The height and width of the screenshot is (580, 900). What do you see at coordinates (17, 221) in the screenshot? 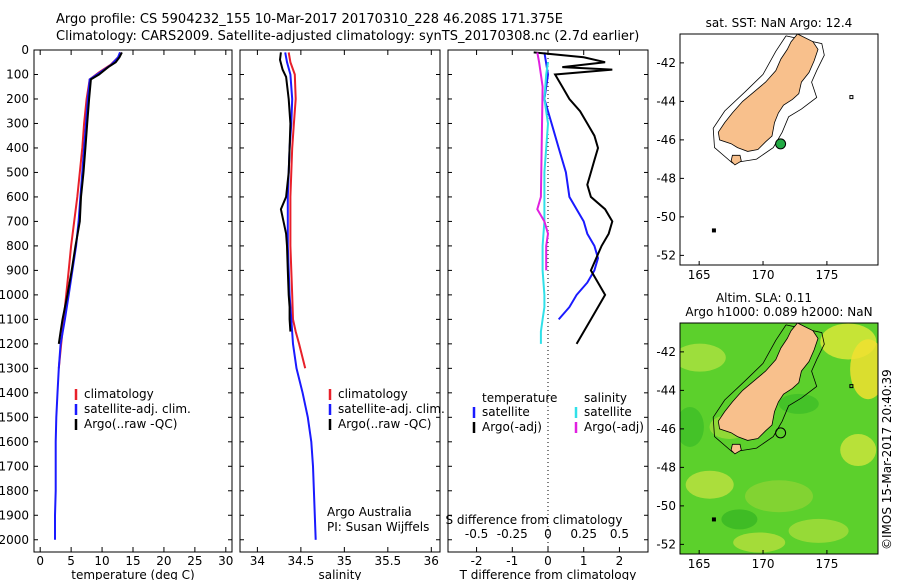
I see `depth-tick-label: 700` at bounding box center [17, 221].